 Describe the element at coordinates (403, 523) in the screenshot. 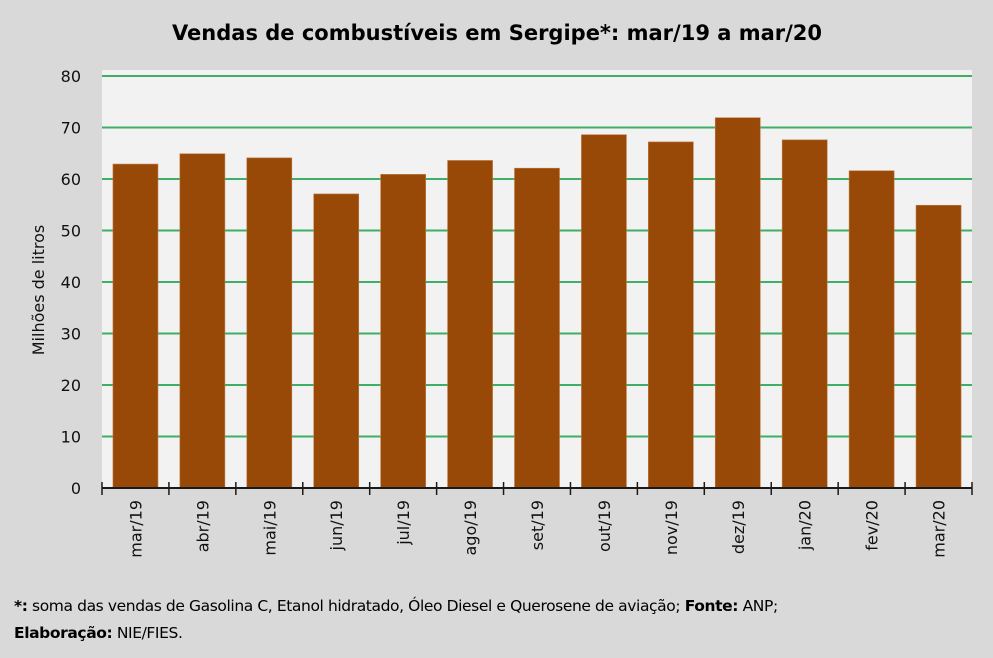

I see `x-tick-label: jul/19` at that location.